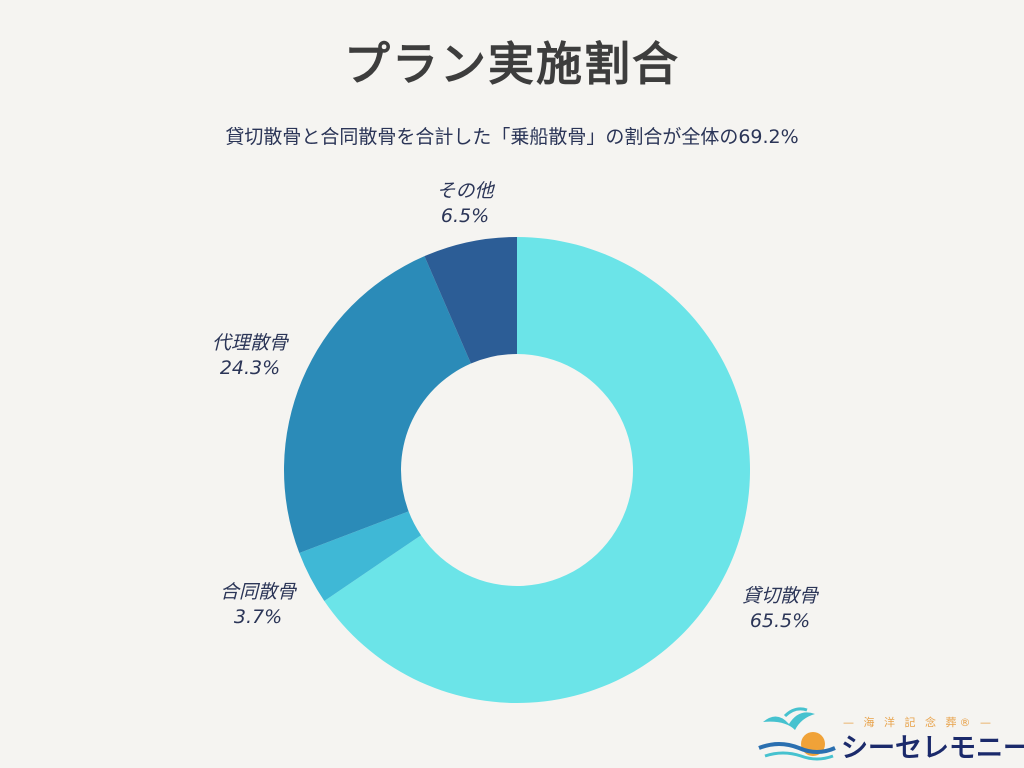 This screenshot has width=1024, height=768. I want to click on chart-title: プラン実施割合, so click(512, 64).